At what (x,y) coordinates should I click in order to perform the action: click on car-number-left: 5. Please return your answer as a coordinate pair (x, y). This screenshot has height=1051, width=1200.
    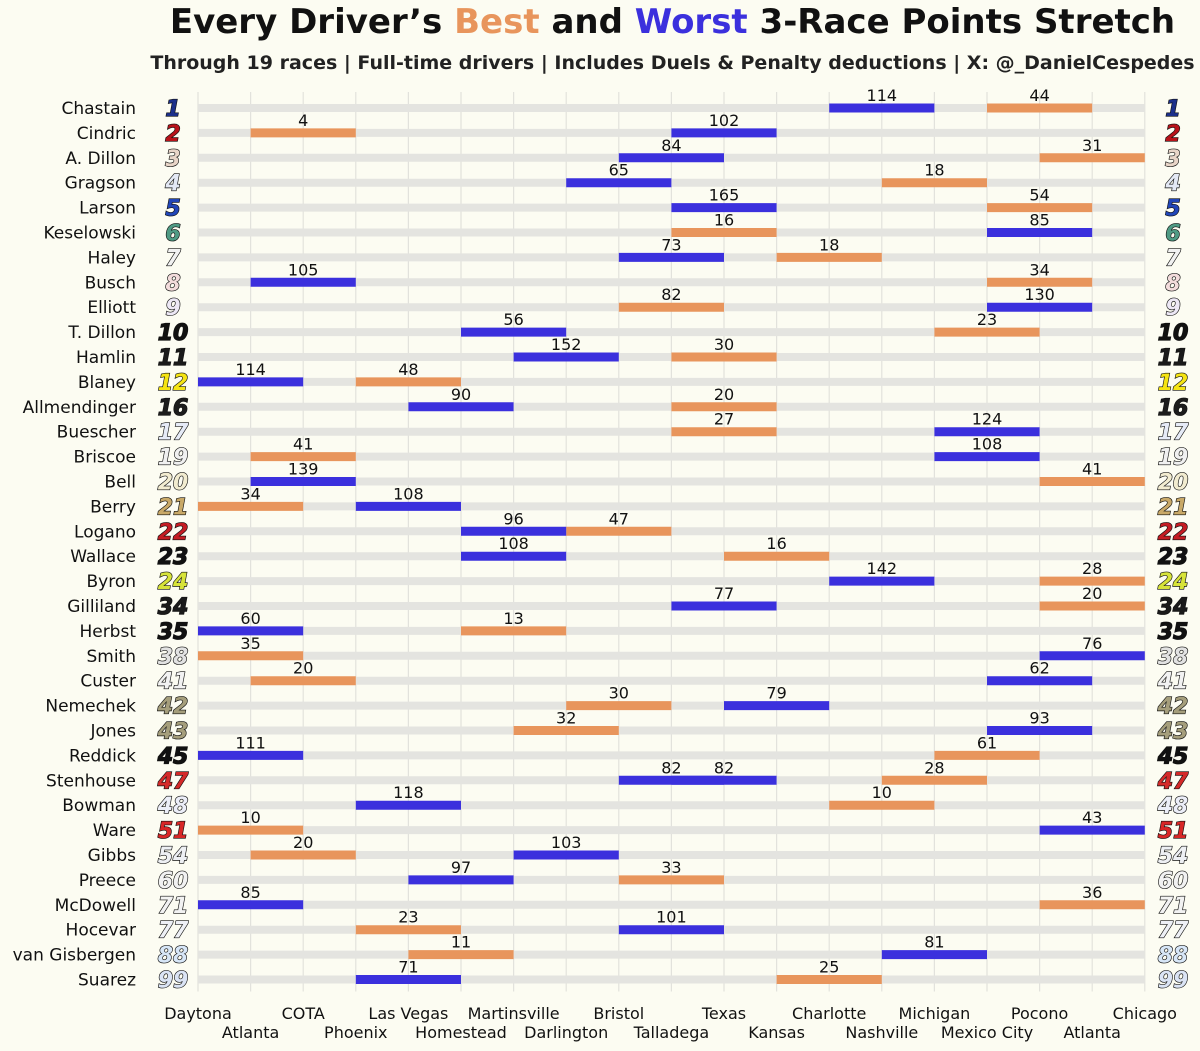
    Looking at the image, I should click on (172, 209).